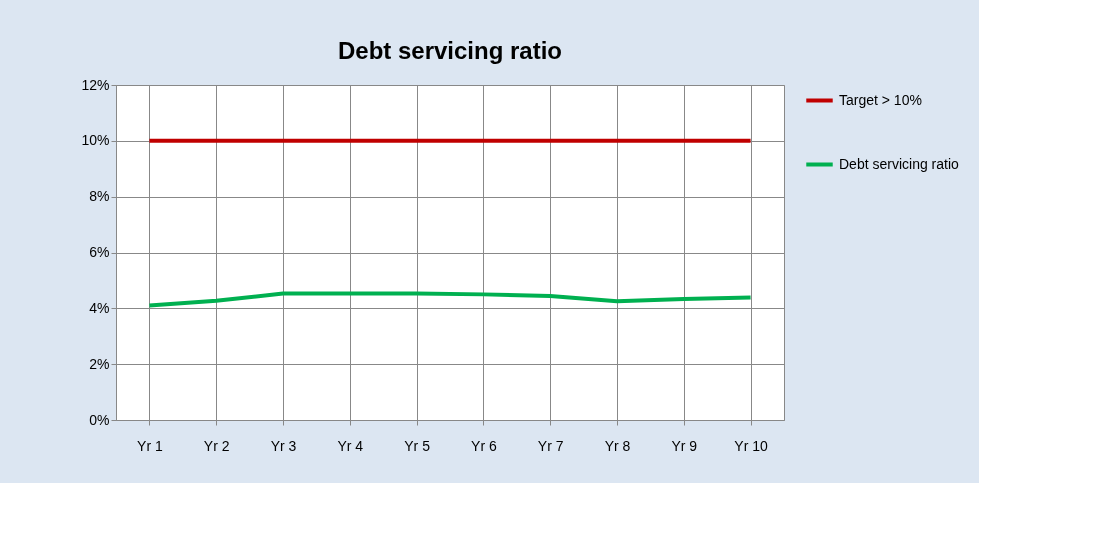 This screenshot has width=1108, height=555. Describe the element at coordinates (216, 445) in the screenshot. I see `x-tick-label: Yr 2` at that location.